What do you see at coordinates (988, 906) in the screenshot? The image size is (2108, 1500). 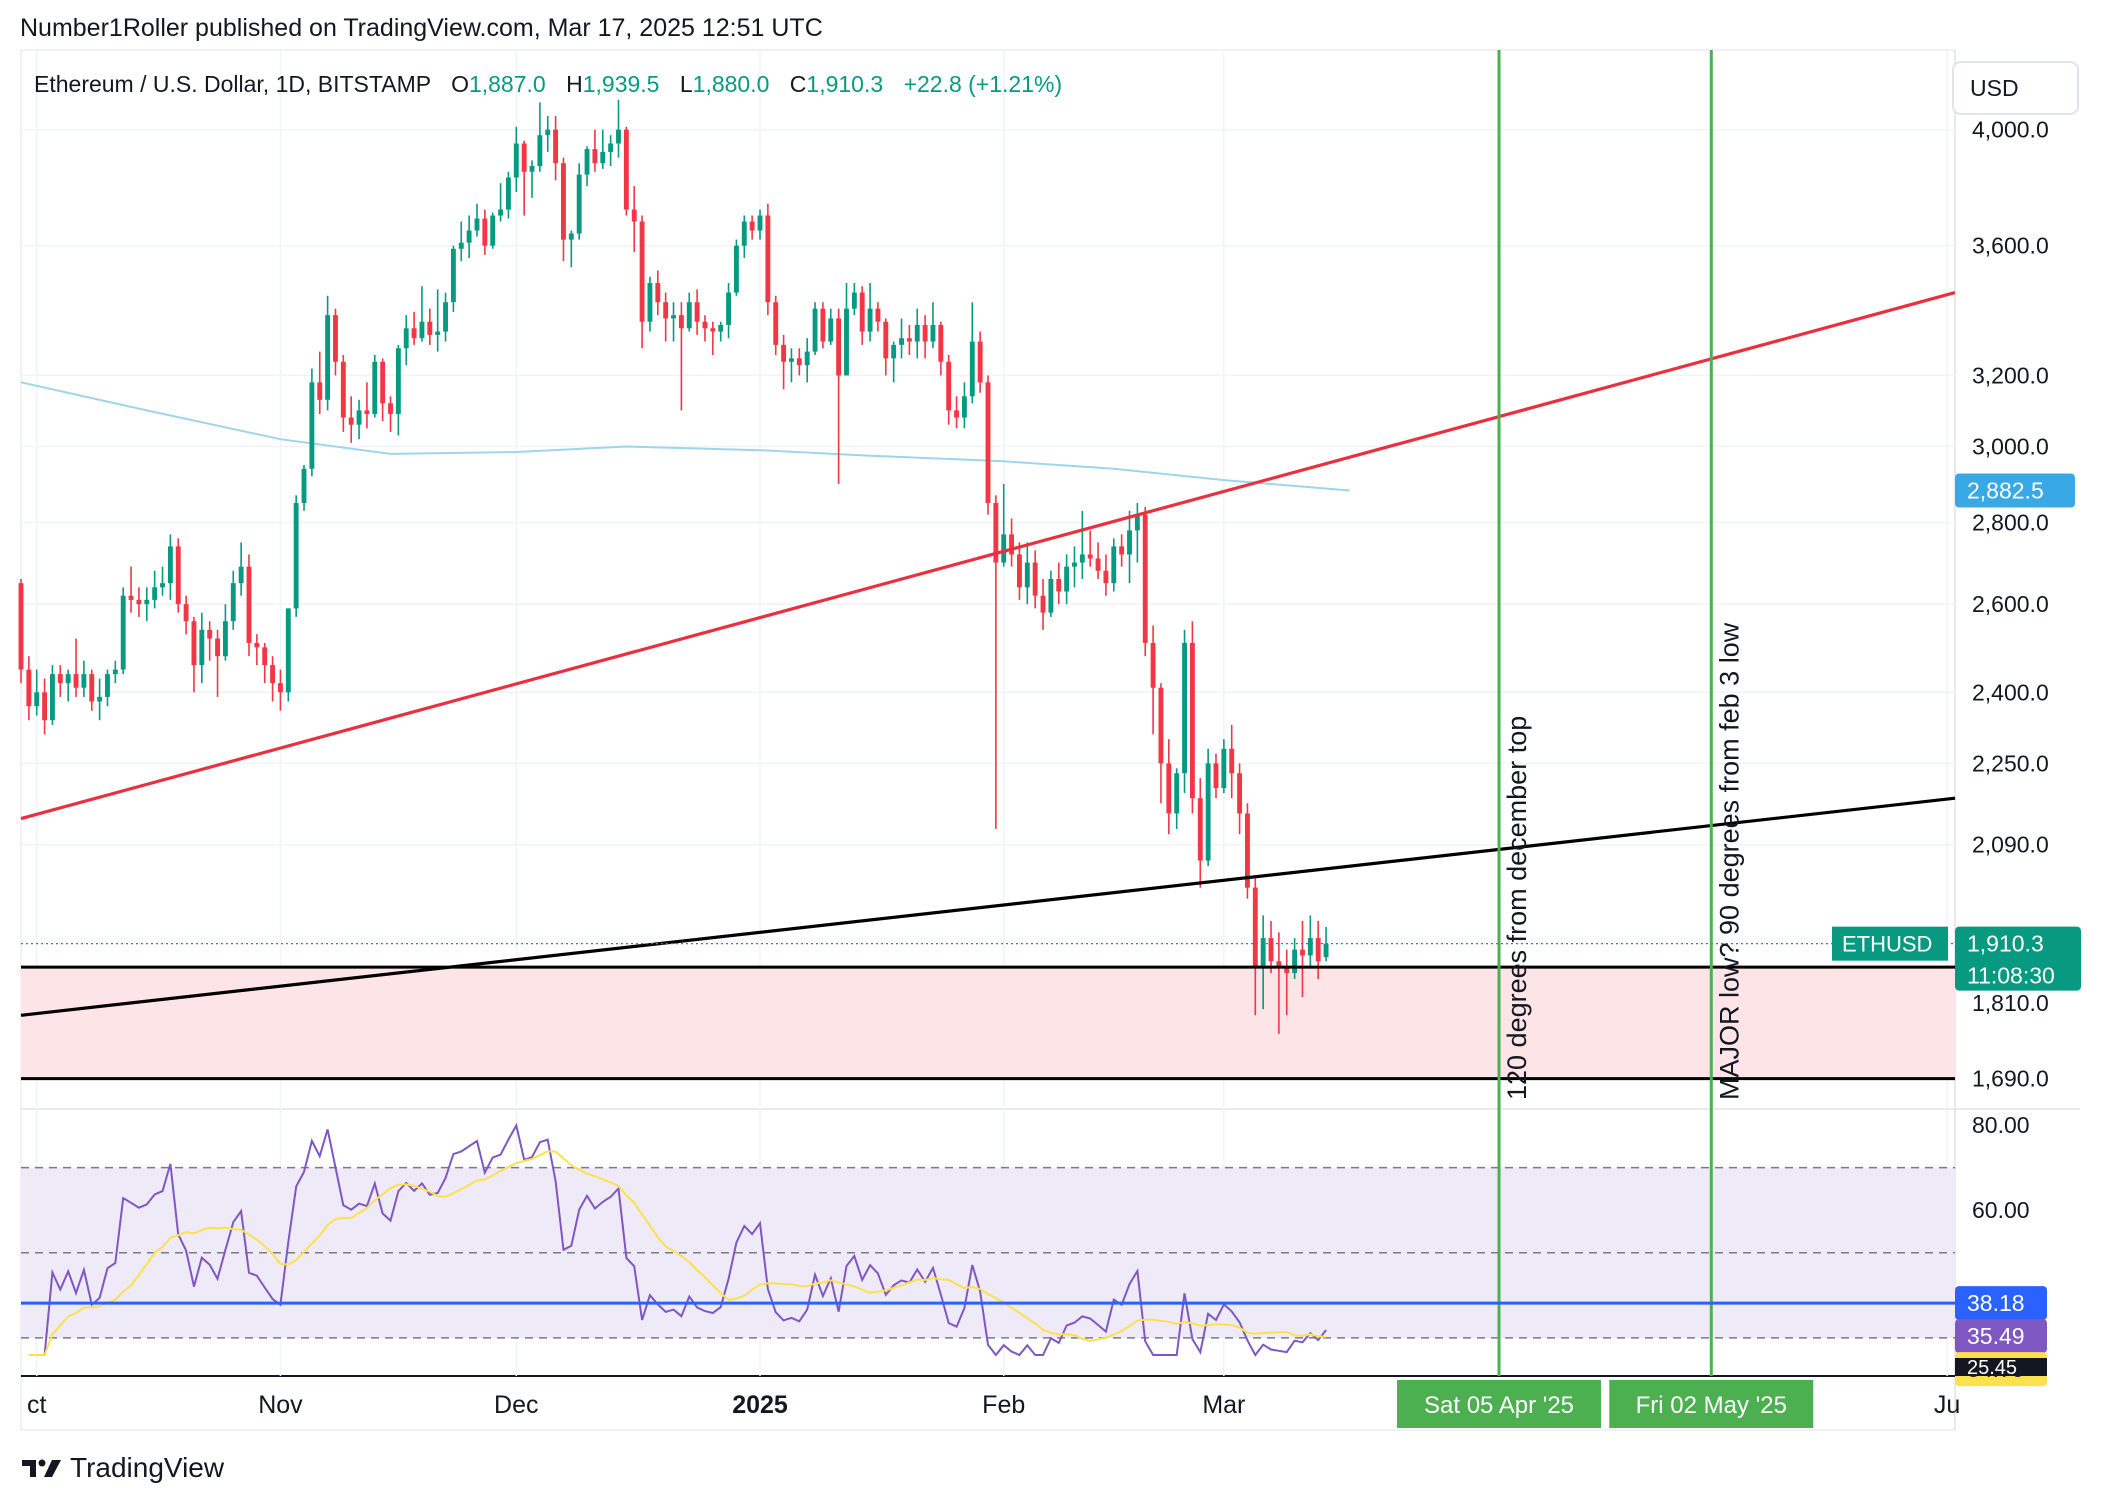 I see `black-trendline` at bounding box center [988, 906].